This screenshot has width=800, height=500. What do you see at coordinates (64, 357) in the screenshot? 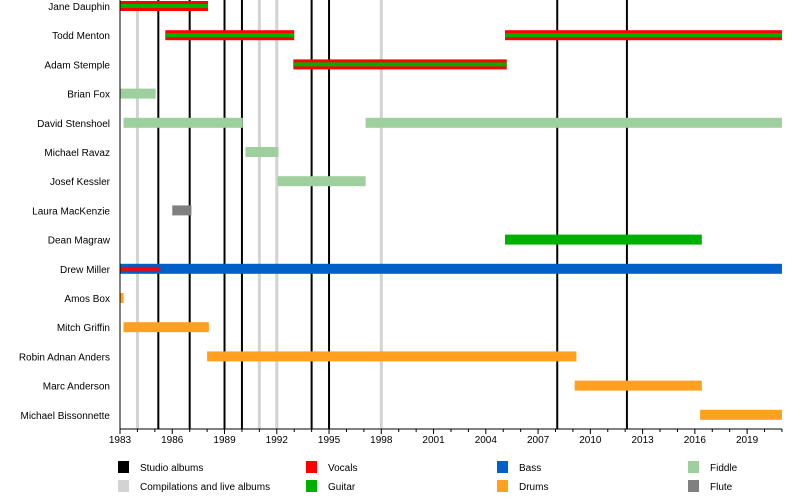
I see `member-label: Robin Adnan Anders` at bounding box center [64, 357].